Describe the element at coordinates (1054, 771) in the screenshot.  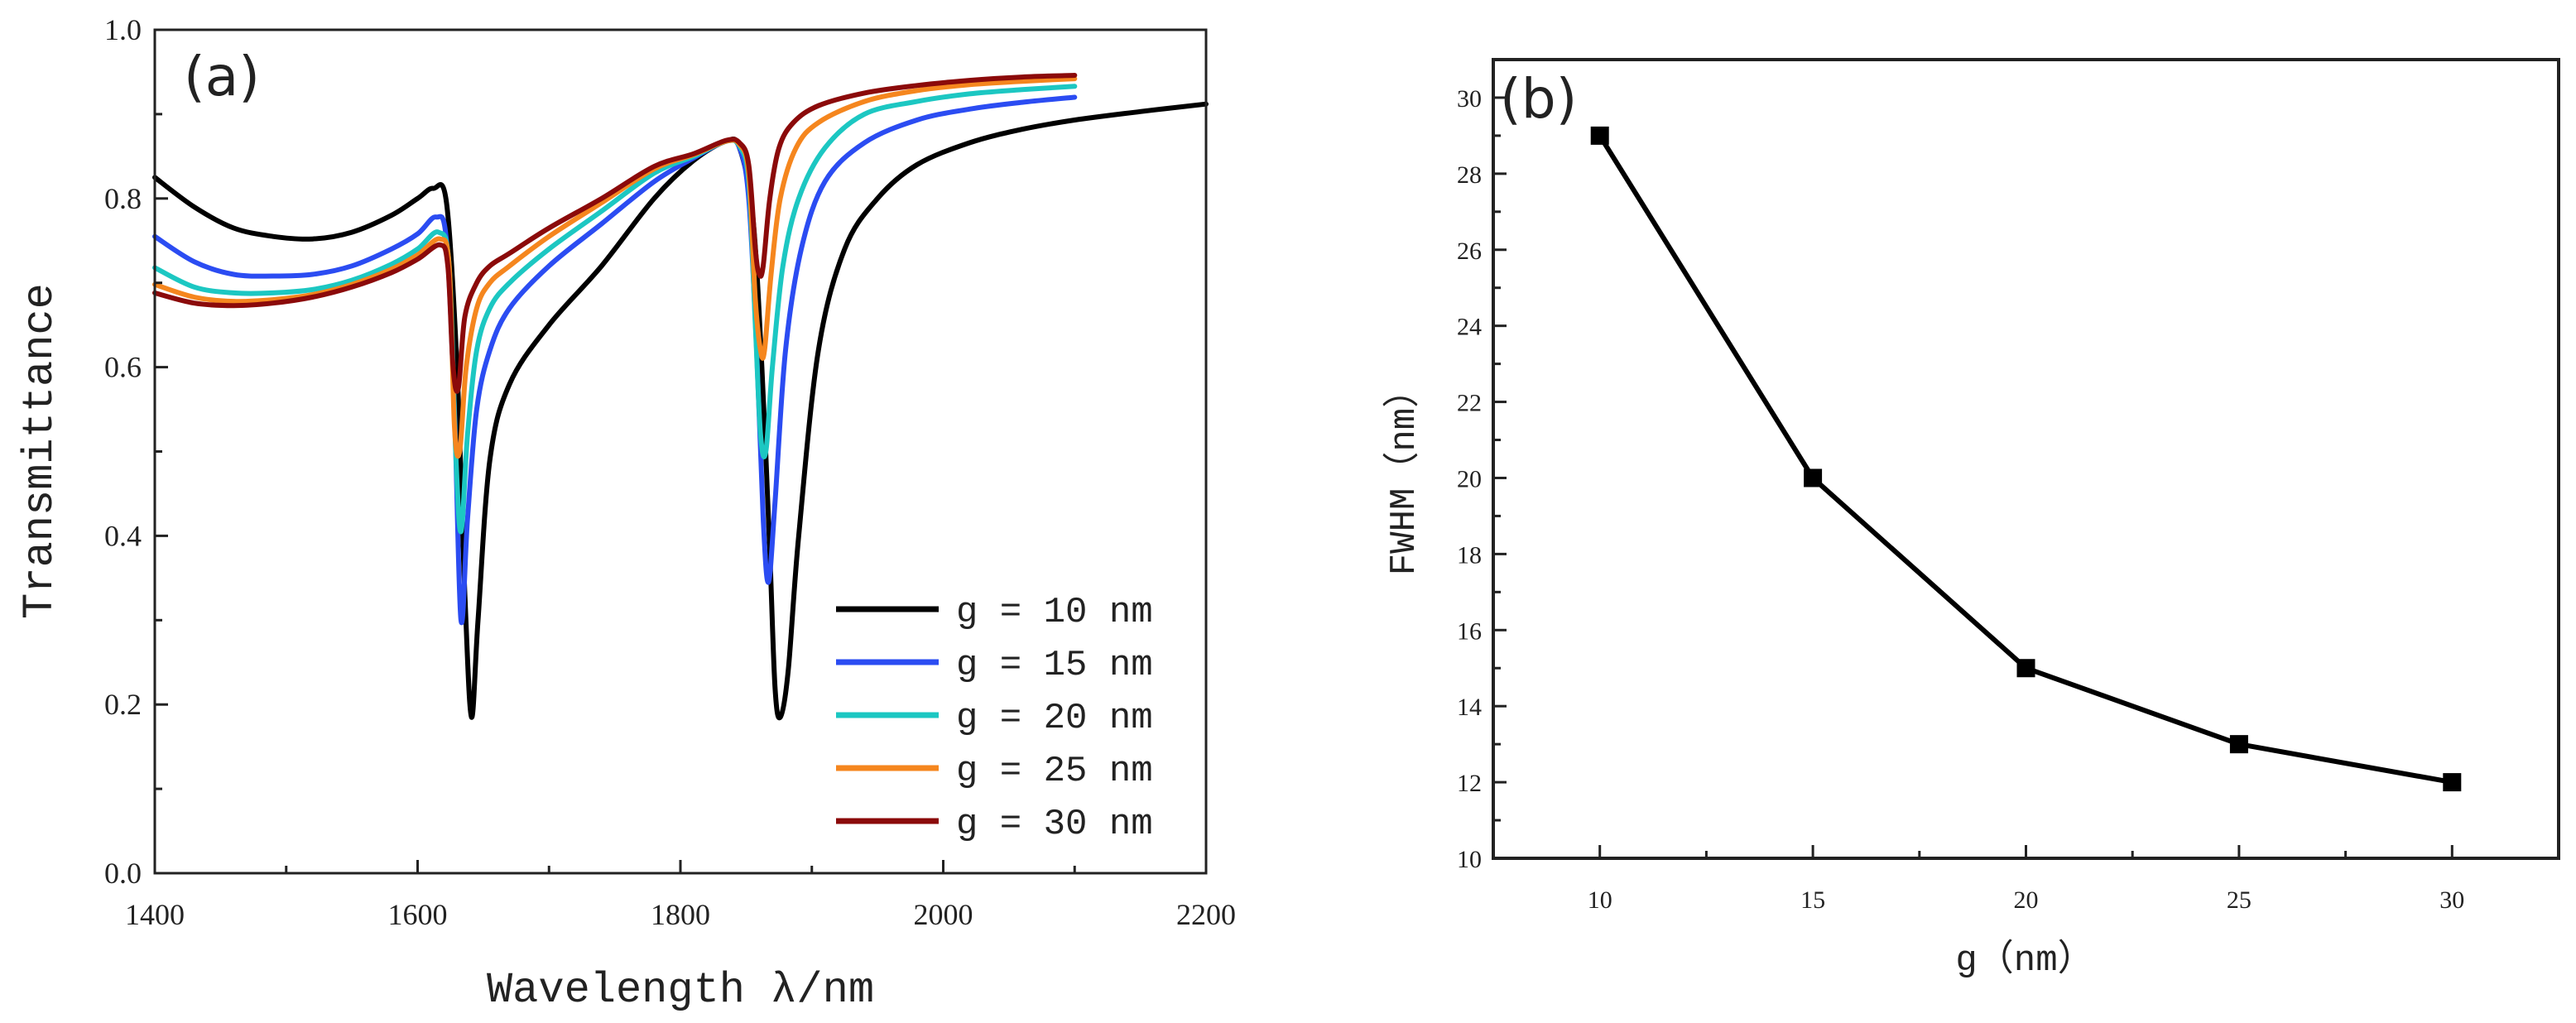
I see `legend-label: g = 25 nm` at that location.